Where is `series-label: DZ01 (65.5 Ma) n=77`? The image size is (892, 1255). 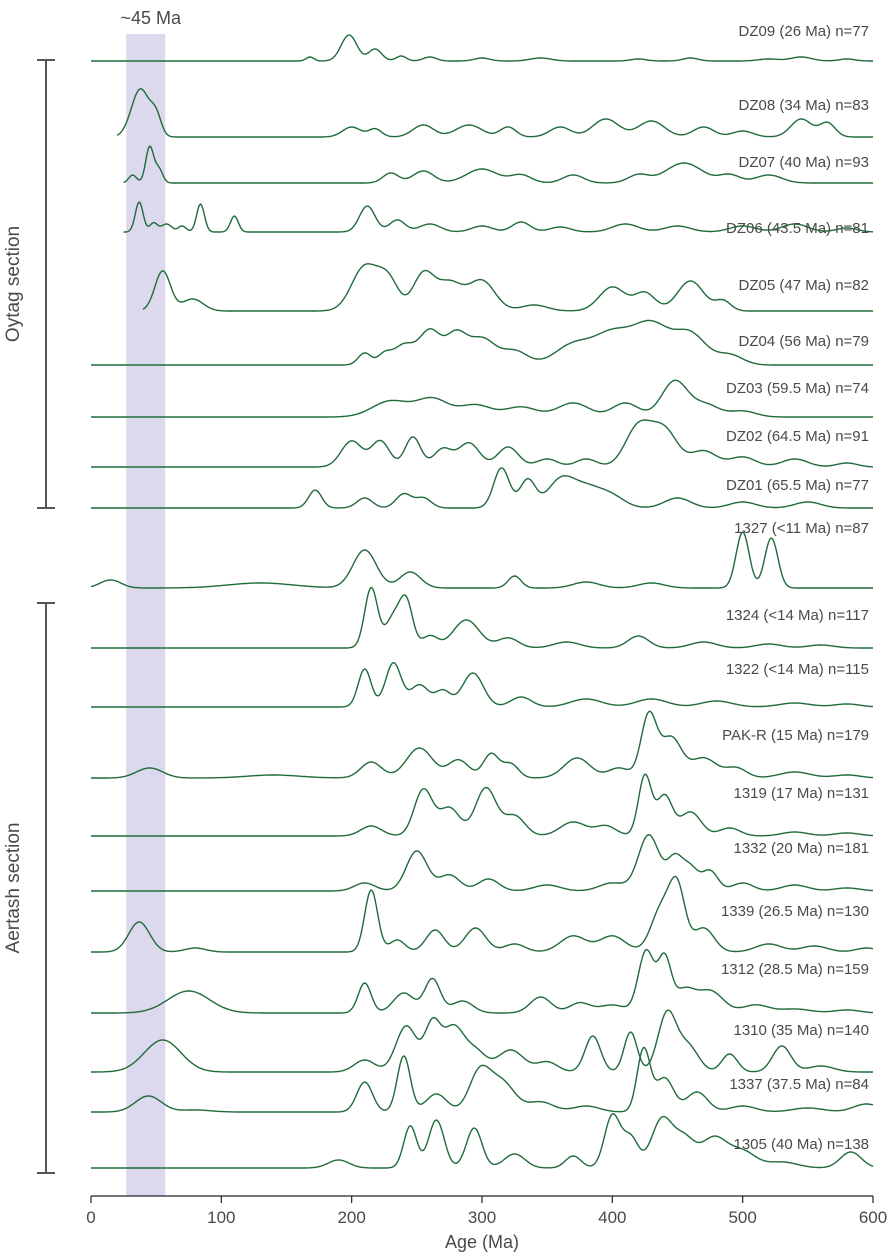 series-label: DZ01 (65.5 Ma) n=77 is located at coordinates (797, 485).